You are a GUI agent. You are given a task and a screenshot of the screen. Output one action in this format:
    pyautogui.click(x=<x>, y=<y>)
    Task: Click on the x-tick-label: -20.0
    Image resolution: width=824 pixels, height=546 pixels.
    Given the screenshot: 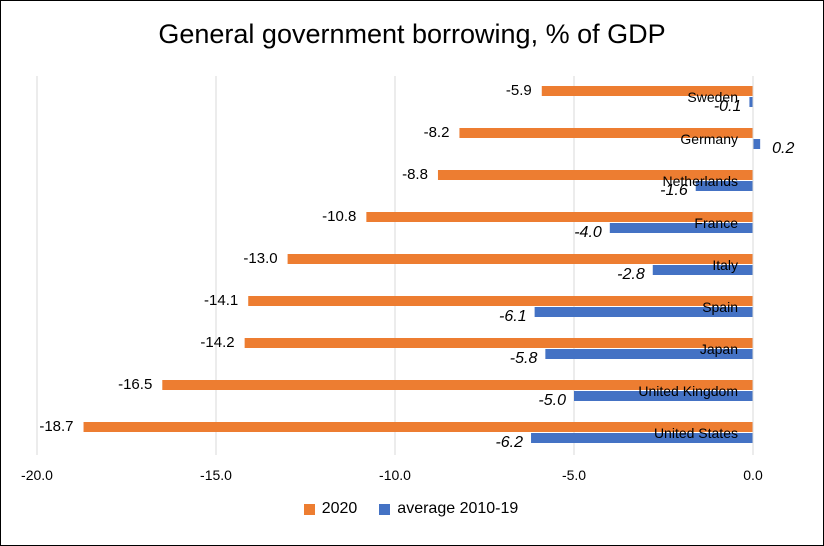 What is the action you would take?
    pyautogui.click(x=37, y=475)
    